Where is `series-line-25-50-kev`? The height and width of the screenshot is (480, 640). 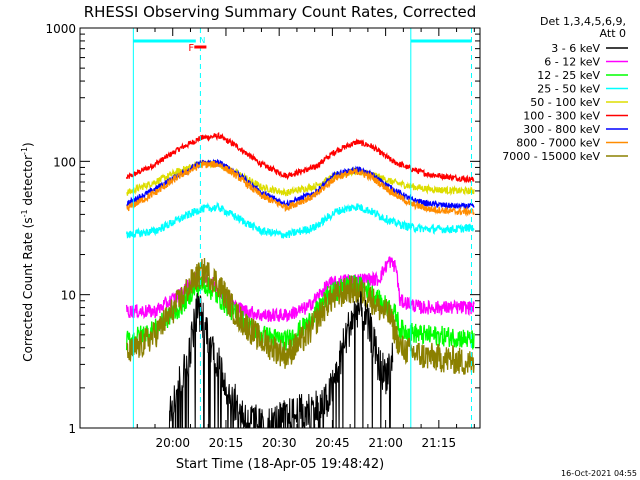 series-line-25-50-kev is located at coordinates (300, 220).